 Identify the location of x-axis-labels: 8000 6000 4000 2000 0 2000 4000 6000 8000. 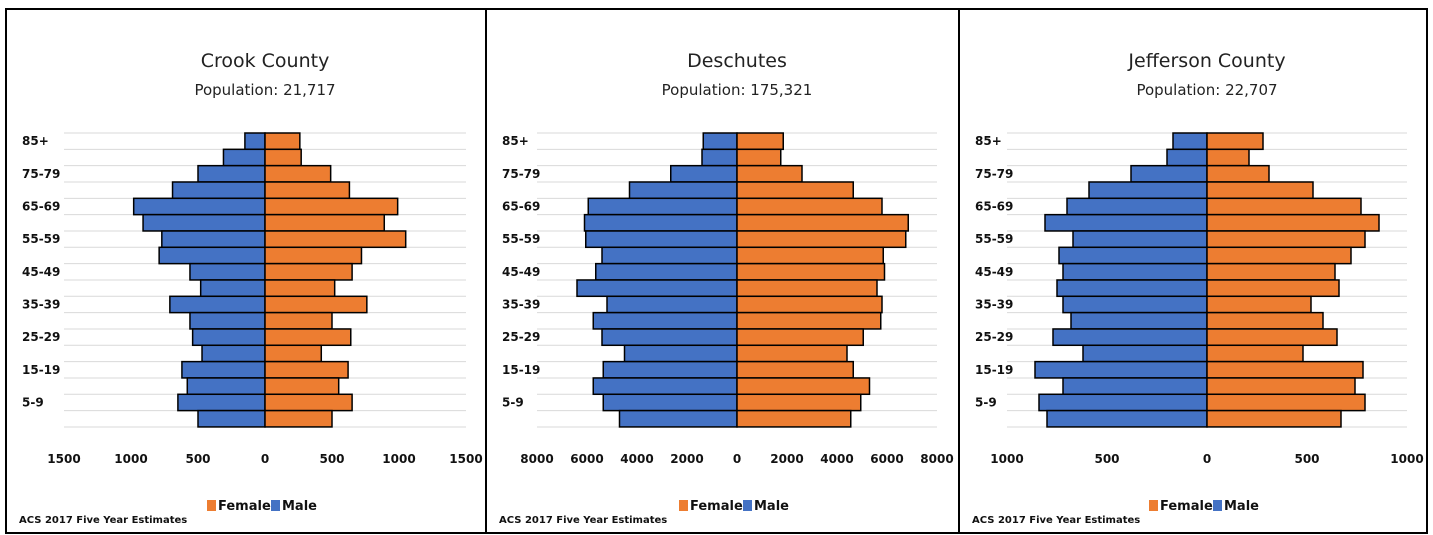
(736, 459).